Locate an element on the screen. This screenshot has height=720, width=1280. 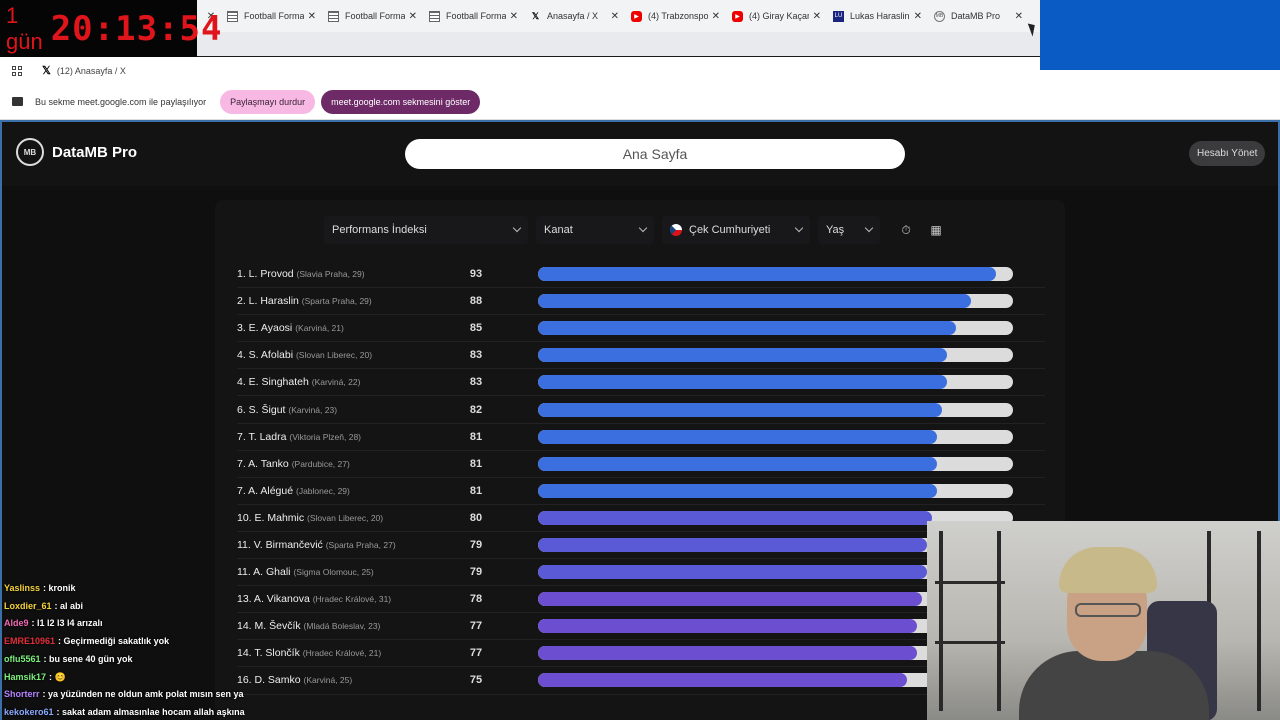
player-score: 77 is located at coordinates (476, 653).